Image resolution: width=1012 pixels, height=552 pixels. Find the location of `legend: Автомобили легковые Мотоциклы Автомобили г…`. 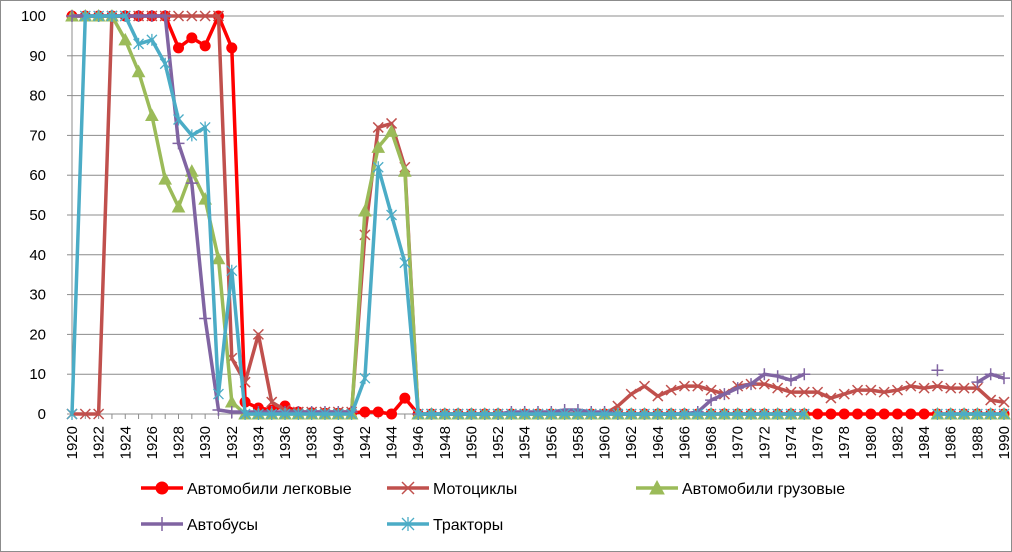

legend: Автомобили легковые Мотоциклы Автомобили г… is located at coordinates (493, 506).